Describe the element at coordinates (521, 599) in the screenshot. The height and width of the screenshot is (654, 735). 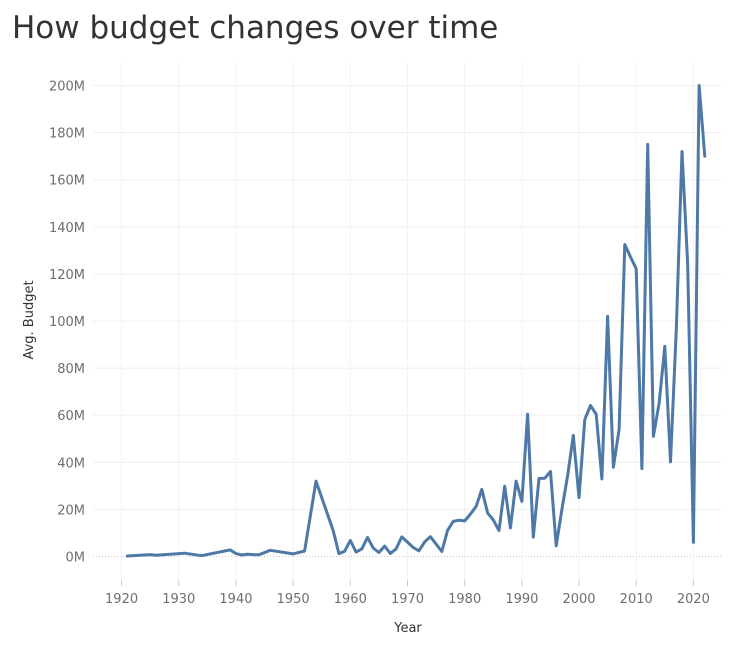
I see `x-tick-label: 1990` at that location.